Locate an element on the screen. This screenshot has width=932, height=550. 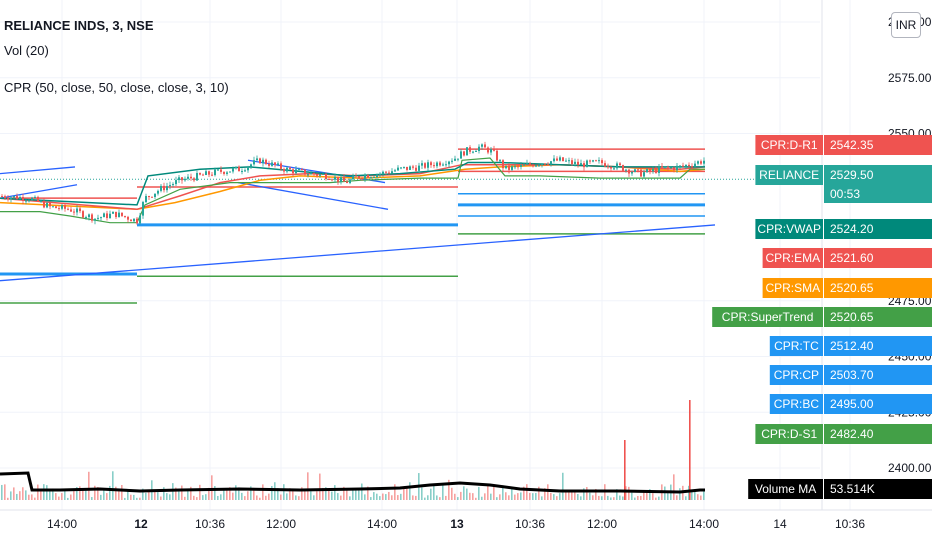
y-tick-label: 2575.00 is located at coordinates (910, 78).